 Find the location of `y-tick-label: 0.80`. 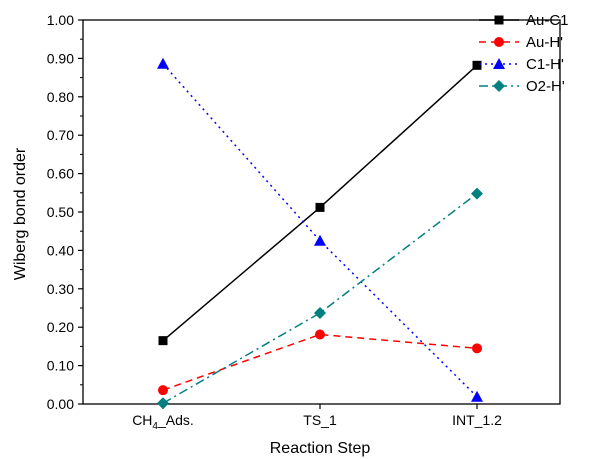

y-tick-label: 0.80 is located at coordinates (60, 97).